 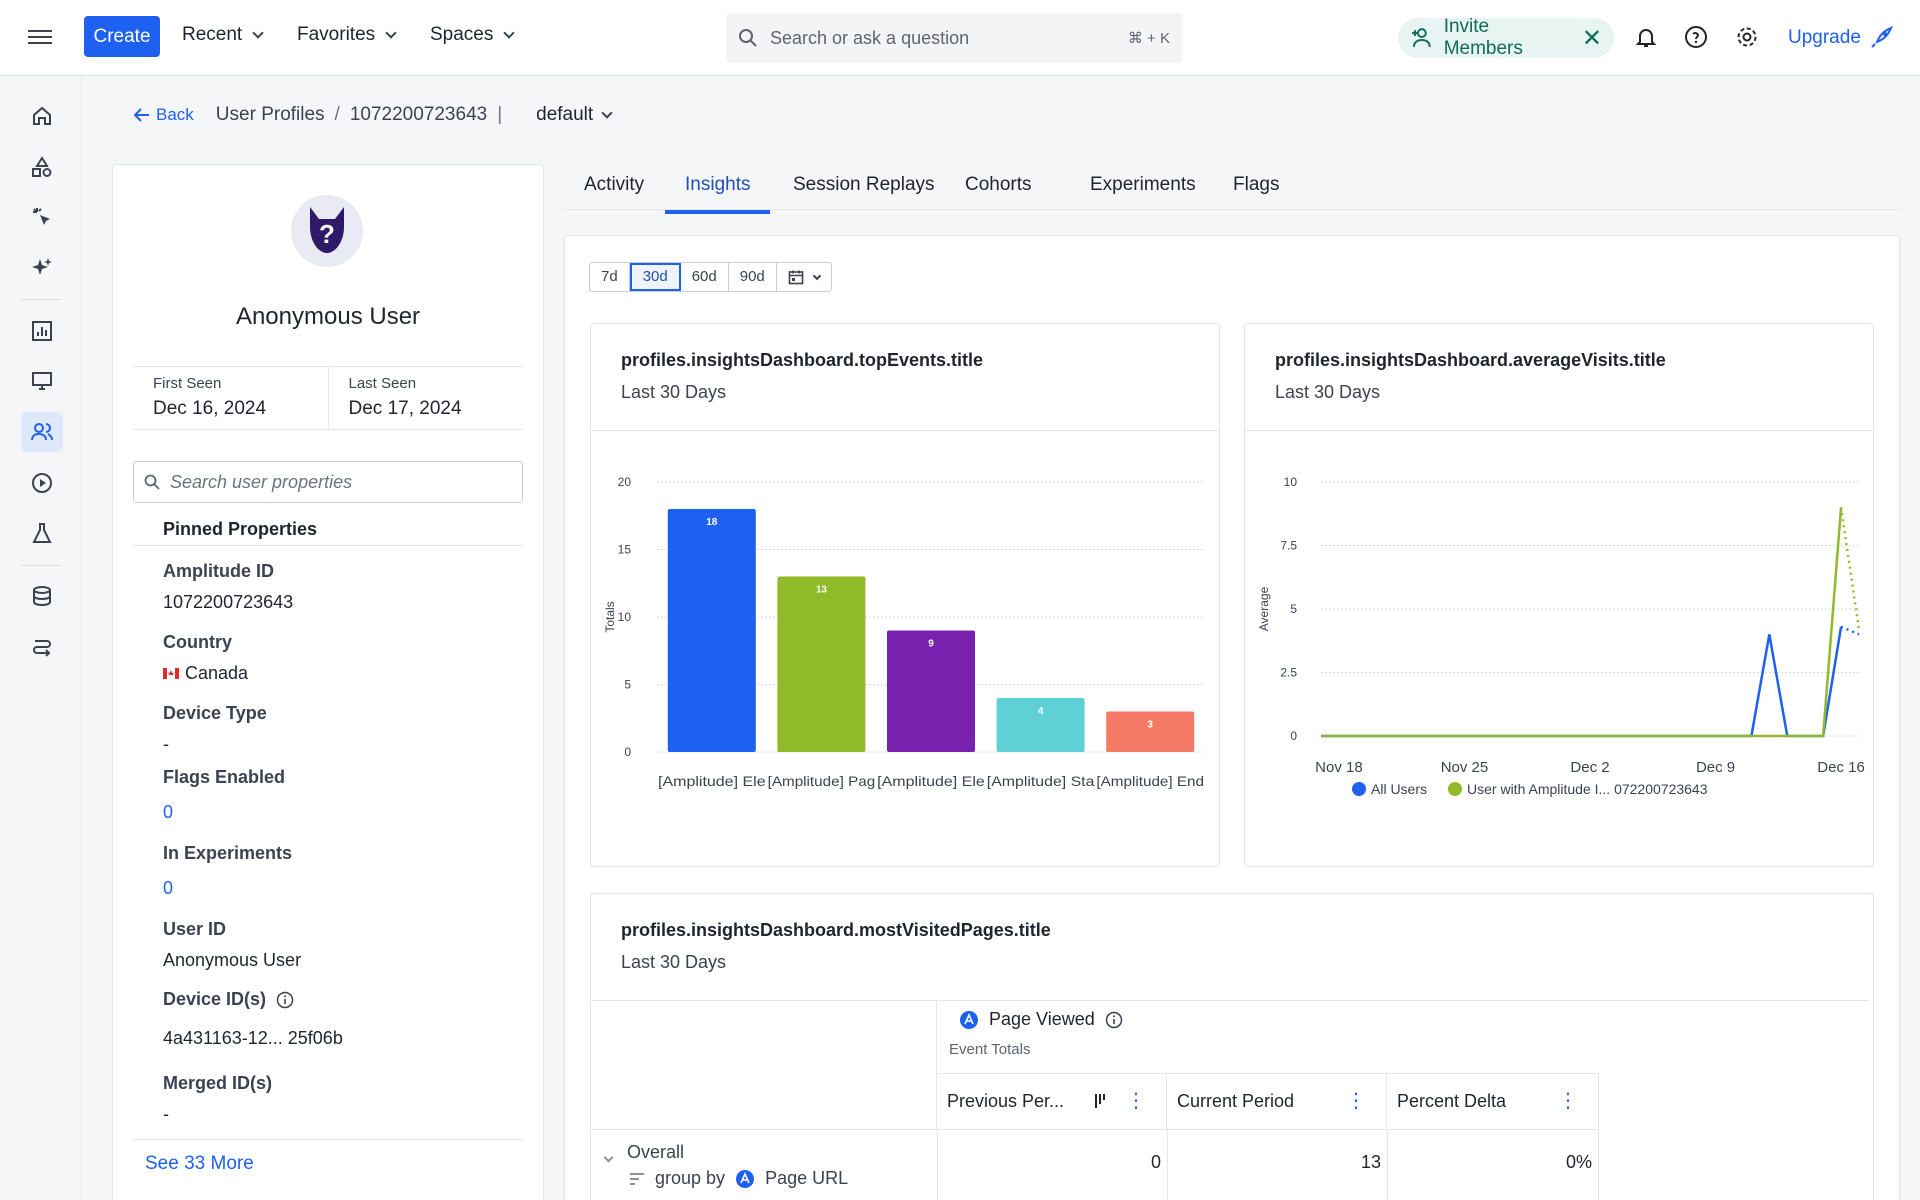 I want to click on flags-enabled-link: 0, so click(x=168, y=812).